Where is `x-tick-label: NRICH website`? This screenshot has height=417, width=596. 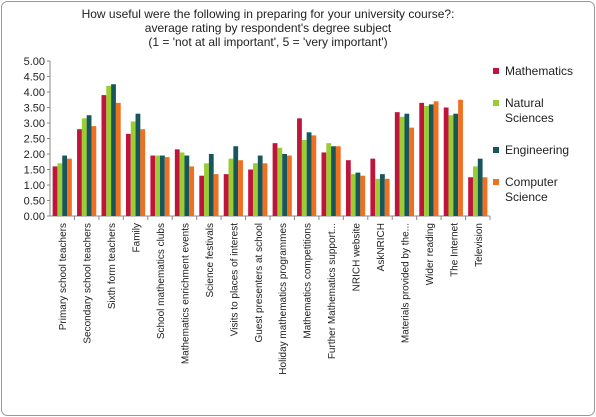 x-tick-label: NRICH website is located at coordinates (357, 257).